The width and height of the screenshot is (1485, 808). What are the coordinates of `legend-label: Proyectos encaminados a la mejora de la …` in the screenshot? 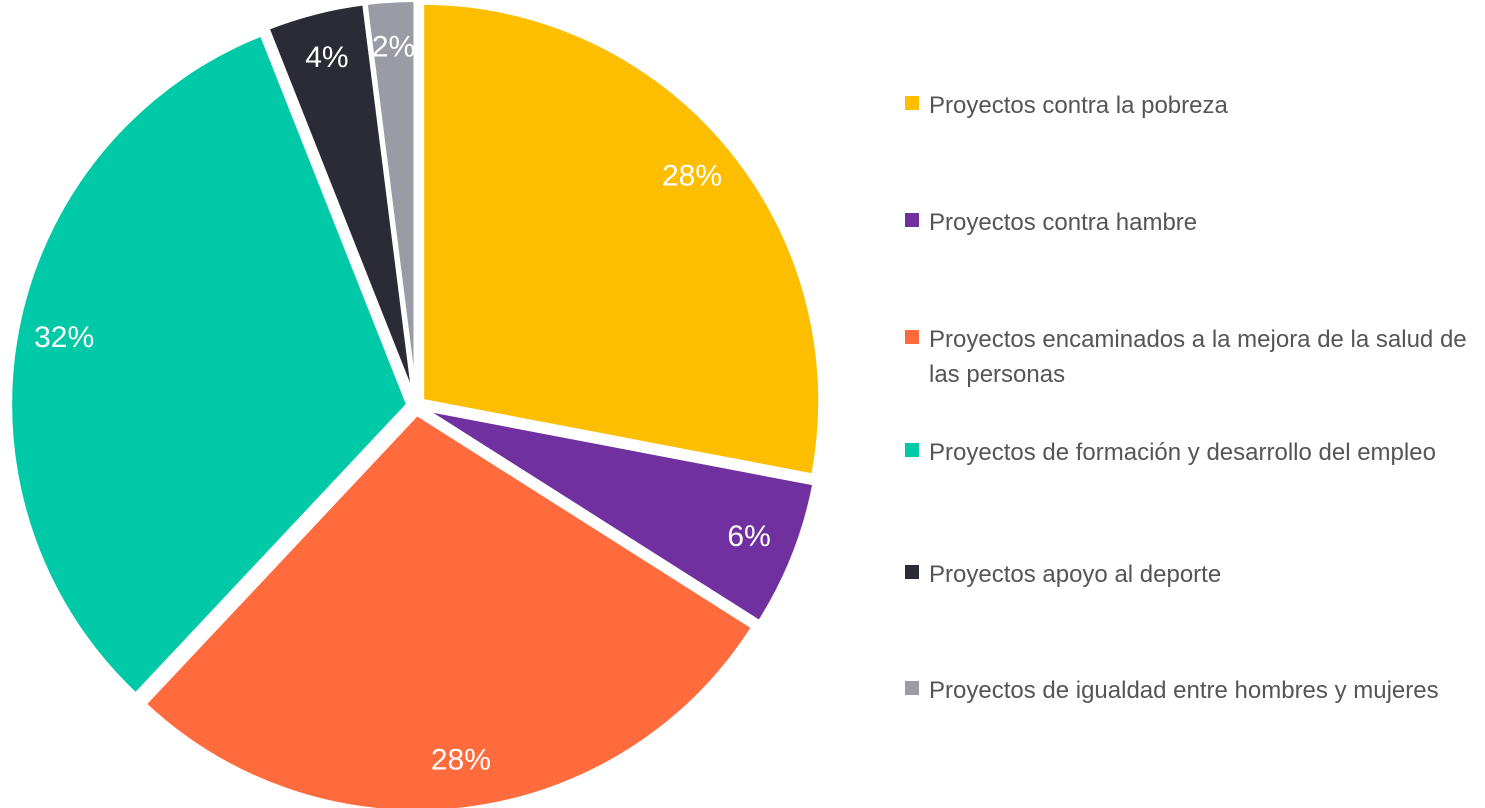 It's located at (1198, 357).